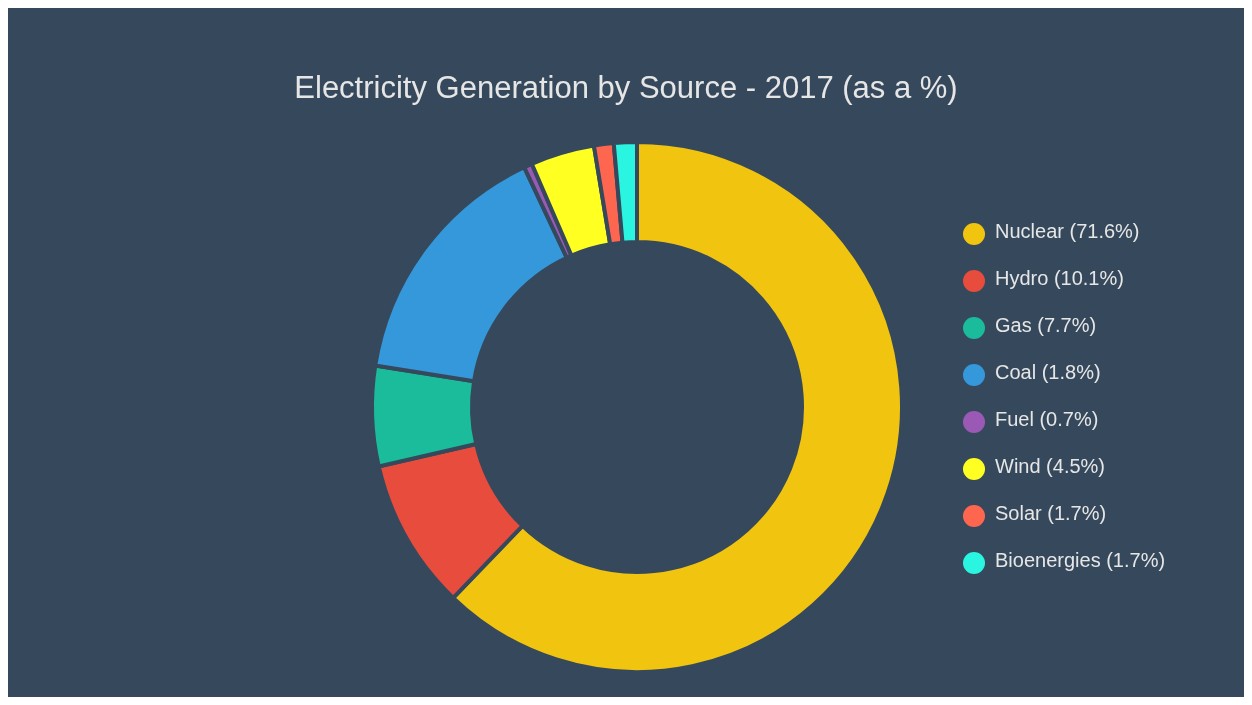  What do you see at coordinates (1080, 560) in the screenshot?
I see `legend-label: Bioenergies (1.7%)` at bounding box center [1080, 560].